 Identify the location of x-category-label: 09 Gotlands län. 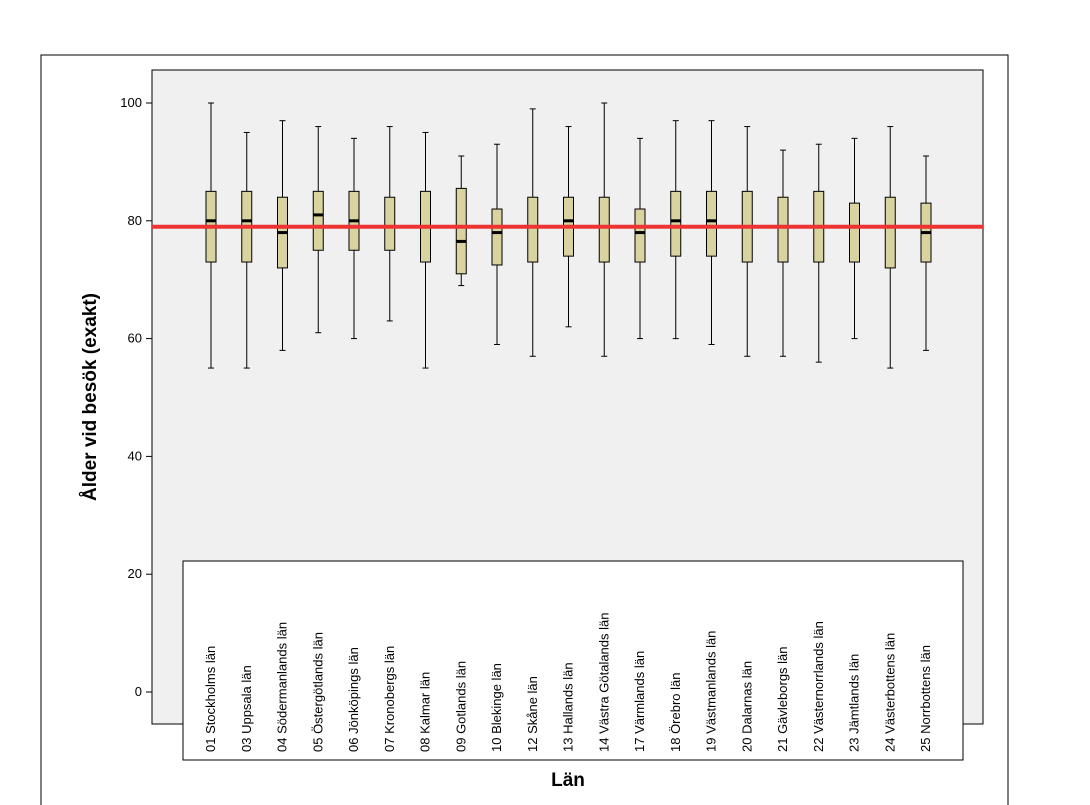
(460, 706).